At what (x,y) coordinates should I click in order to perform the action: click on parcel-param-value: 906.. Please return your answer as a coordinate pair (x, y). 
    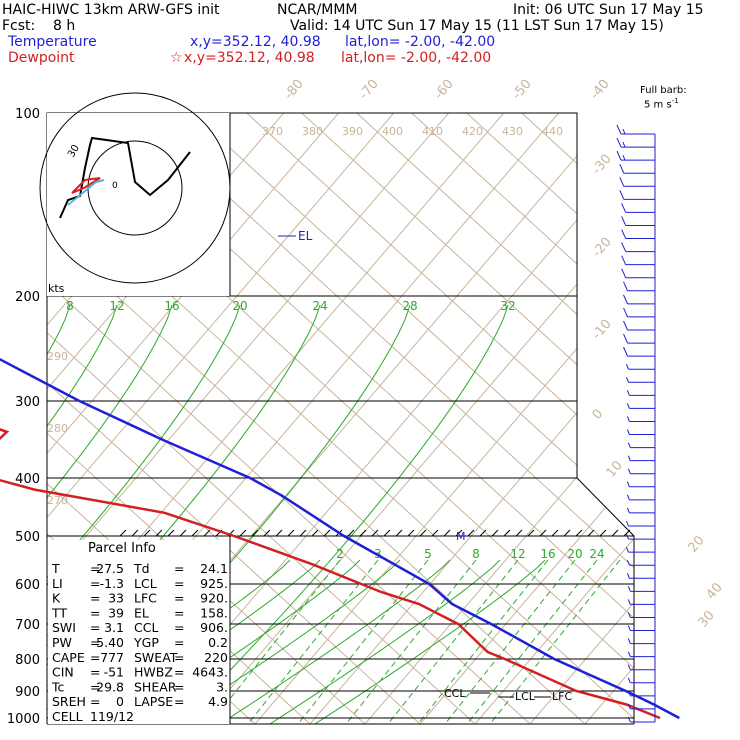
    Looking at the image, I should click on (214, 627).